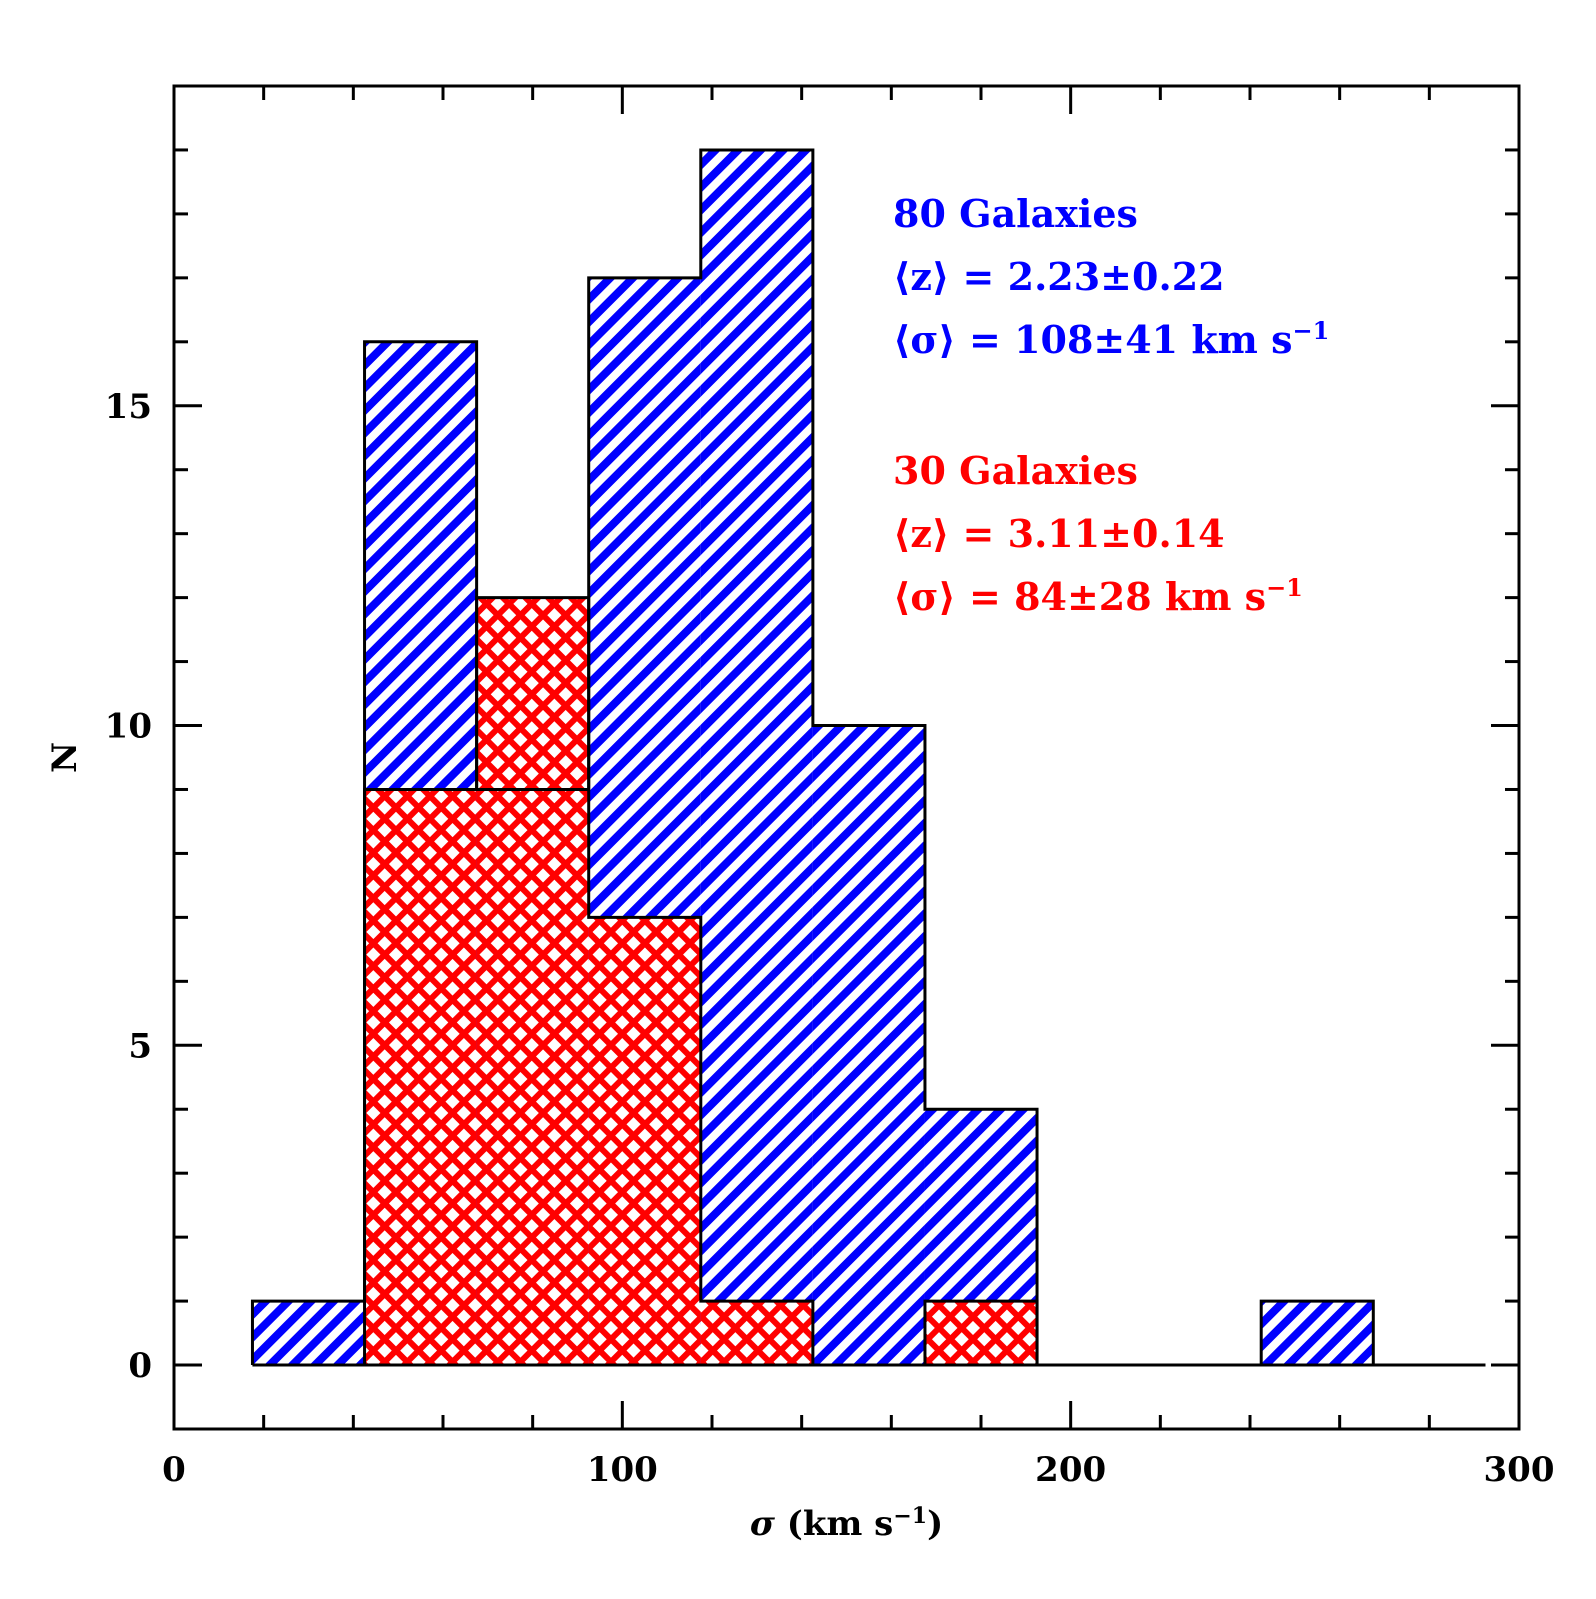 This screenshot has width=1596, height=1599. What do you see at coordinates (140, 1366) in the screenshot?
I see `y-tick-label: 0` at bounding box center [140, 1366].